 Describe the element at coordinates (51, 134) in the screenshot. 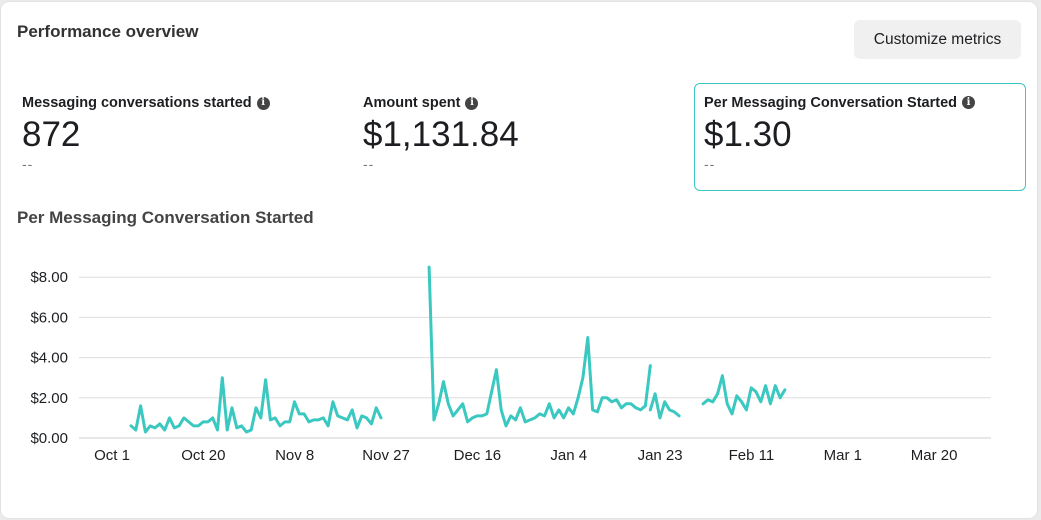

I see `metric-value: 872` at that location.